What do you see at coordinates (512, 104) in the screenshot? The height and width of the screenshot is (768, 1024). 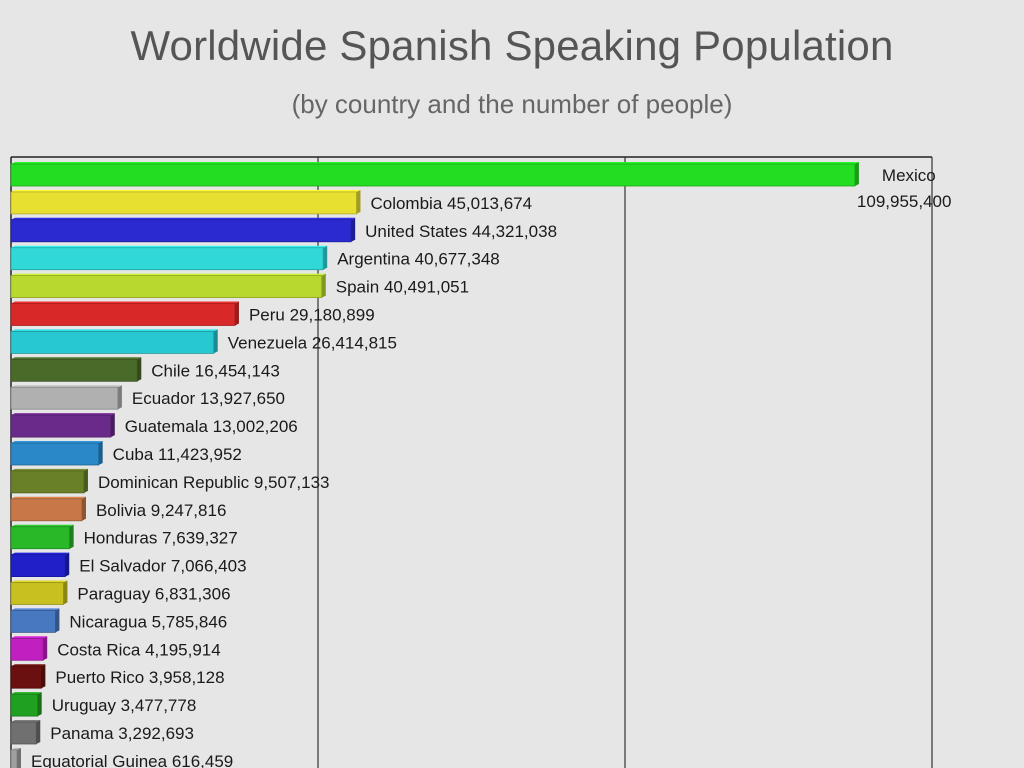 I see `chart-subtitle: (by country and the number of people)` at bounding box center [512, 104].